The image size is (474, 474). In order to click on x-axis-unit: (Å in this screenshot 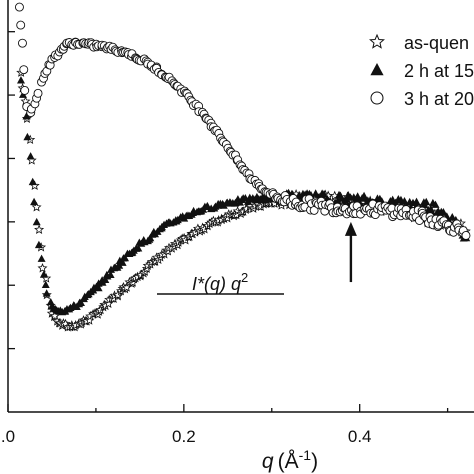, I will do `click(288, 461)`.